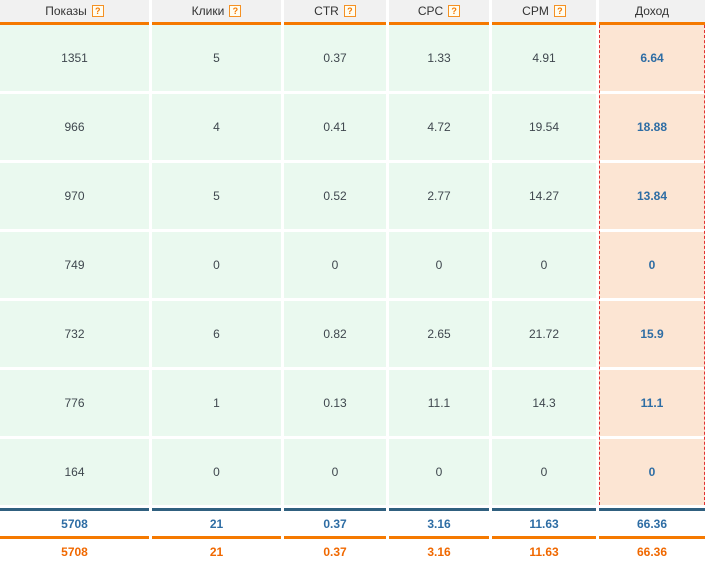 The height and width of the screenshot is (562, 705). Describe the element at coordinates (544, 127) in the screenshot. I see `cell-cpm: 19.54` at that location.